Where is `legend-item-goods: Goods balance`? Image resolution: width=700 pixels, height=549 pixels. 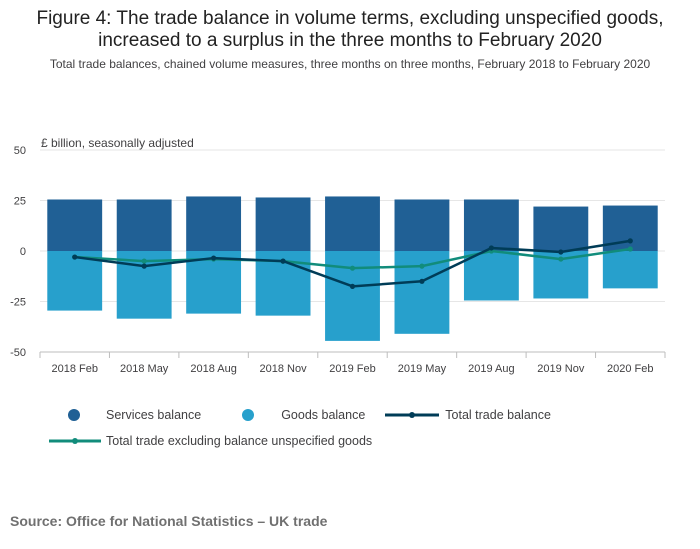 legend-item-goods: Goods balance is located at coordinates (303, 415).